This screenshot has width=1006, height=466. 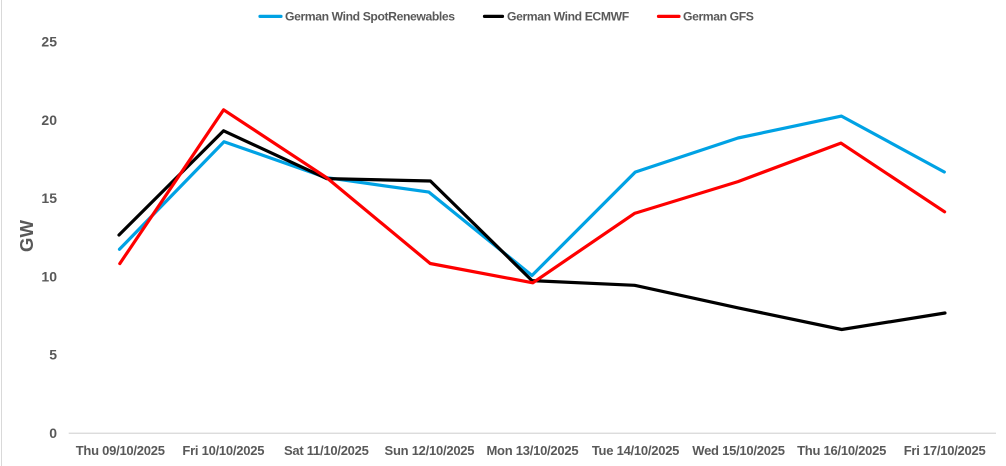 What do you see at coordinates (49, 120) in the screenshot?
I see `svg-text: 20` at bounding box center [49, 120].